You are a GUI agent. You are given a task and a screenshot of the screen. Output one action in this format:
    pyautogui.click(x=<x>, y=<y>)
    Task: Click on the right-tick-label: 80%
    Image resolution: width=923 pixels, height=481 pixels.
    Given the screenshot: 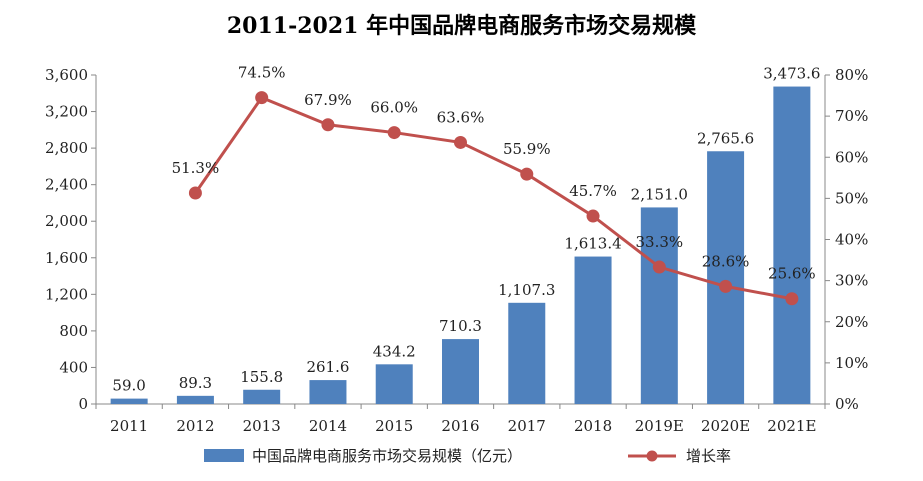 What is the action you would take?
    pyautogui.click(x=851, y=75)
    